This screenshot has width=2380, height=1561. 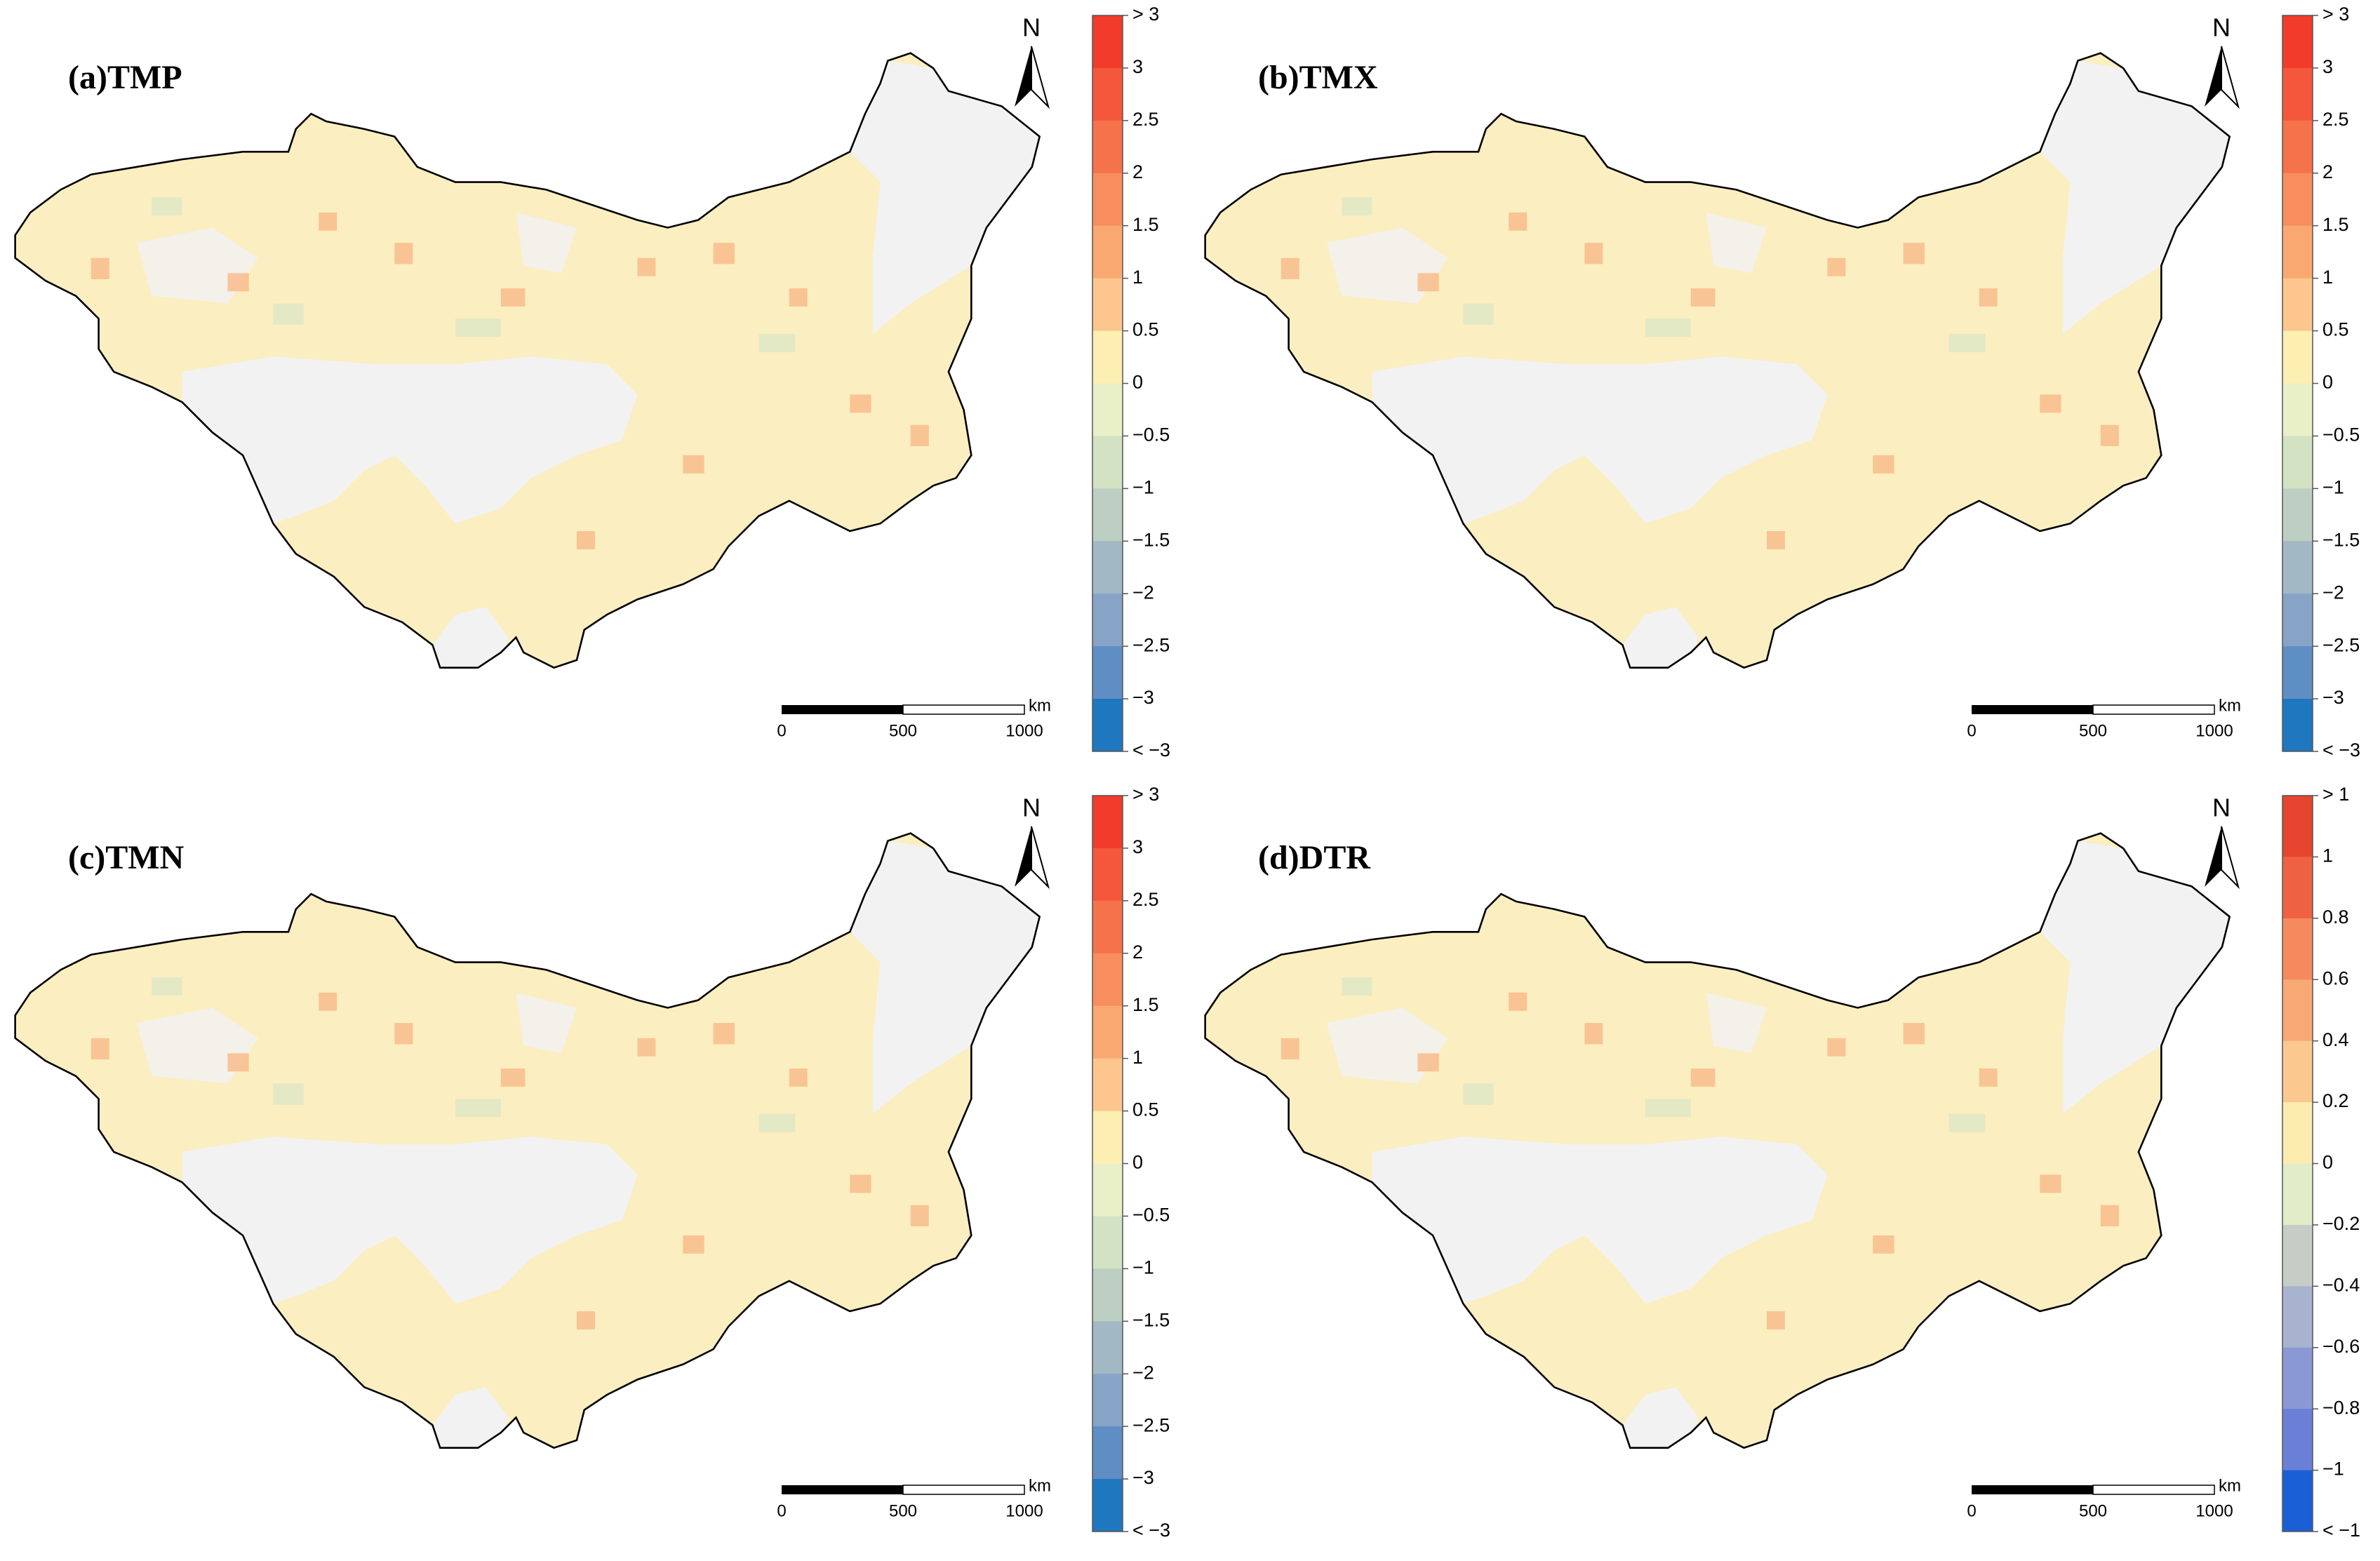 I want to click on legend-label: < −1, so click(x=2341, y=1530).